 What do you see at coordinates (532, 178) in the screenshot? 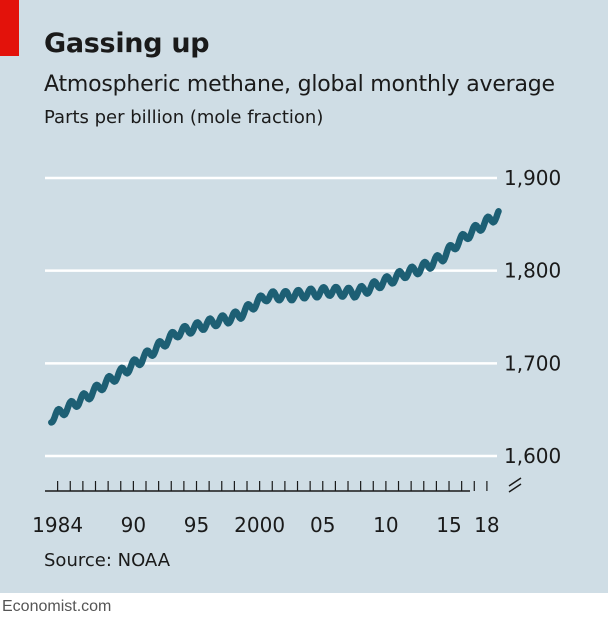
I see `y-tick-label: 1,900` at bounding box center [532, 178].